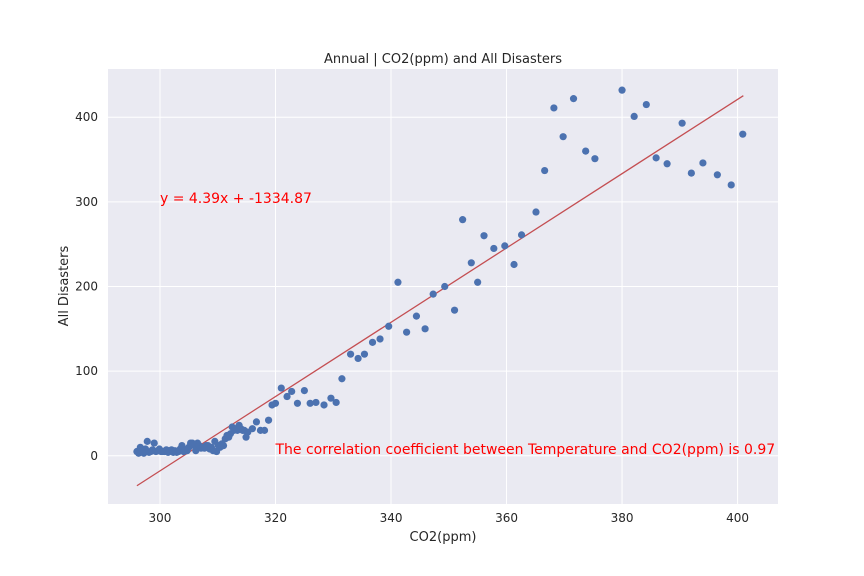  Describe the element at coordinates (86, 202) in the screenshot. I see `y-tick-label: 300` at that location.